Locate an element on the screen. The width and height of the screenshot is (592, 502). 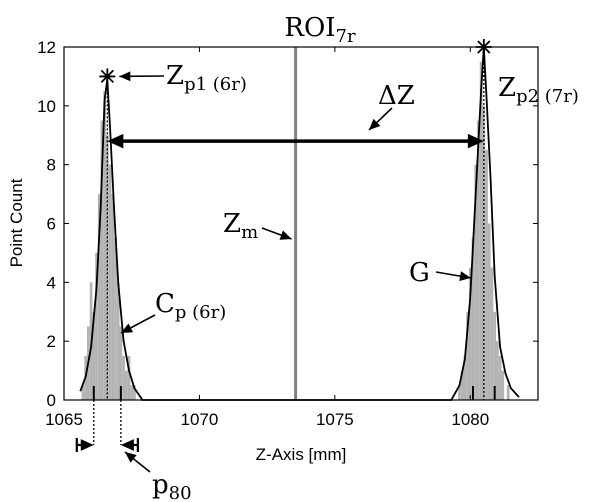
chart-title-base: ROI is located at coordinates (309, 28).